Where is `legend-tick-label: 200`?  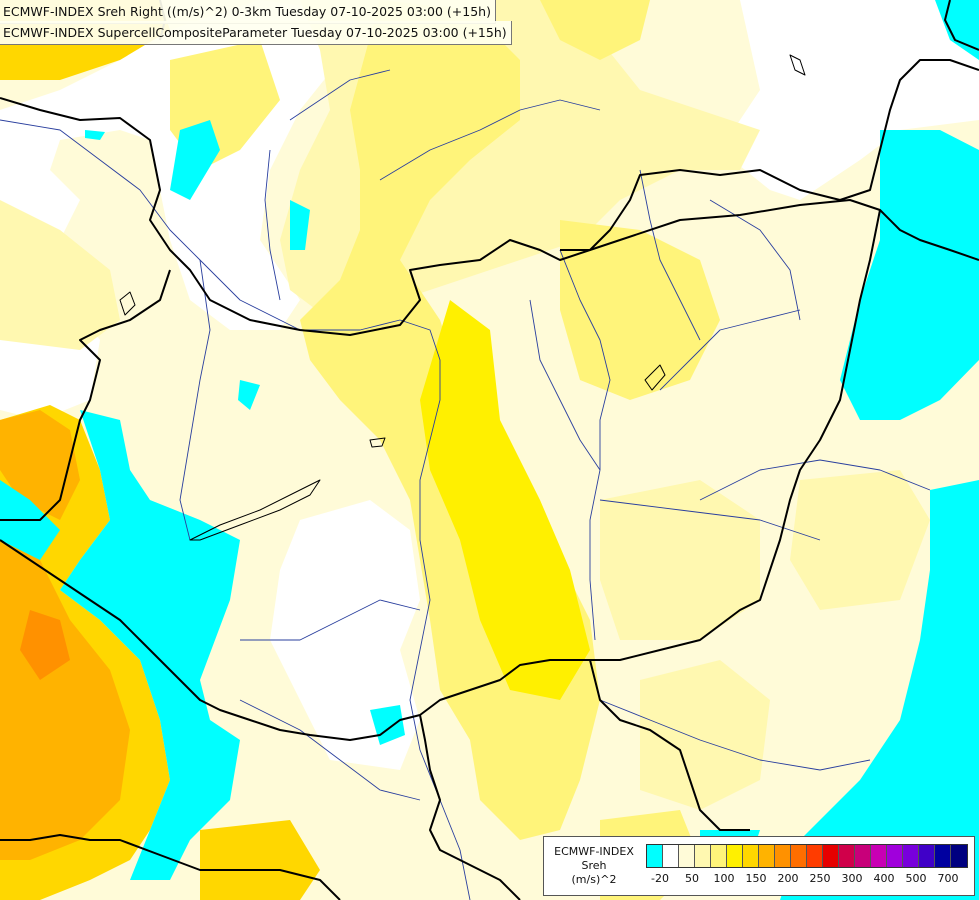 legend-tick-label: 200 is located at coordinates (788, 878).